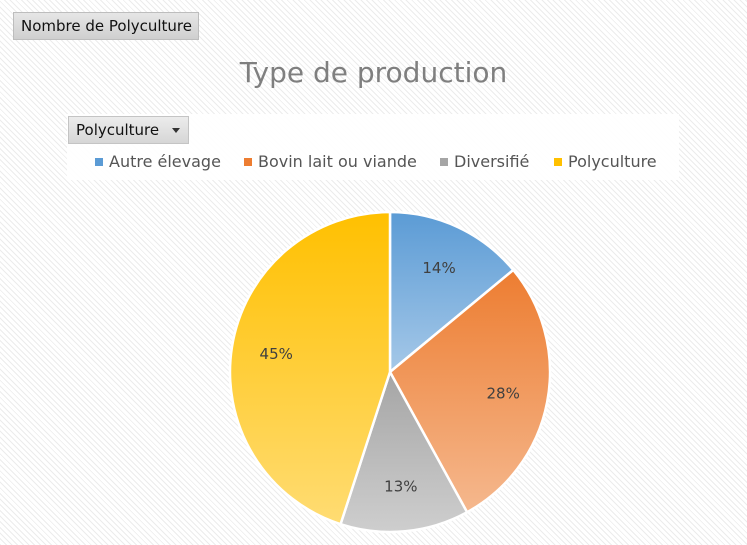  I want to click on filter-dropdown-button: Polyculture, so click(128, 130).